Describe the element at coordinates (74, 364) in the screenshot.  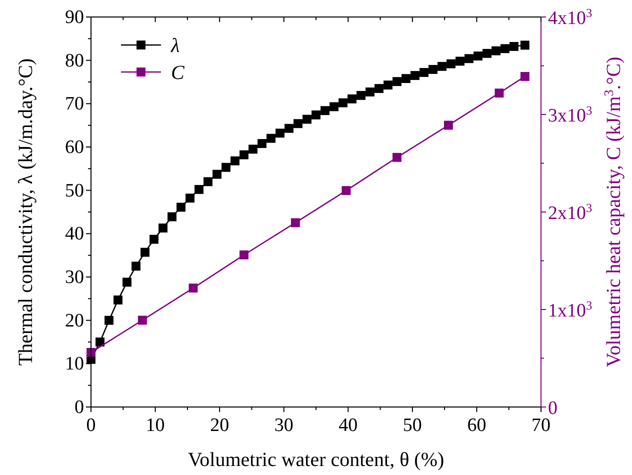
I see `y-tick-label: 10` at that location.